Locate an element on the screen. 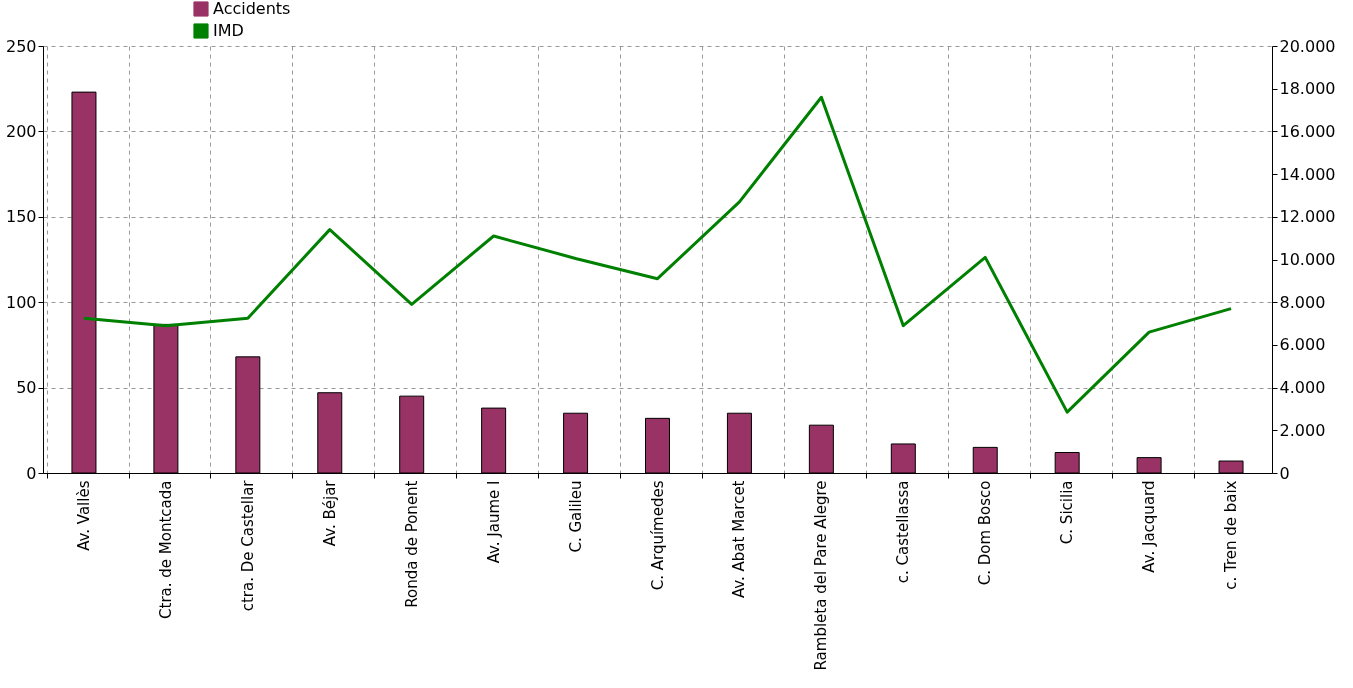 The height and width of the screenshot is (688, 1353). x-tick-label: Av. Vallès is located at coordinates (83, 515).